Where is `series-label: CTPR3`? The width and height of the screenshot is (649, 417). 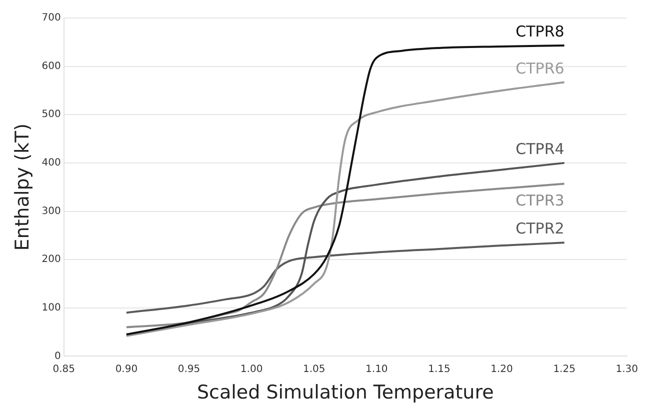
series-label: CTPR3 is located at coordinates (540, 201).